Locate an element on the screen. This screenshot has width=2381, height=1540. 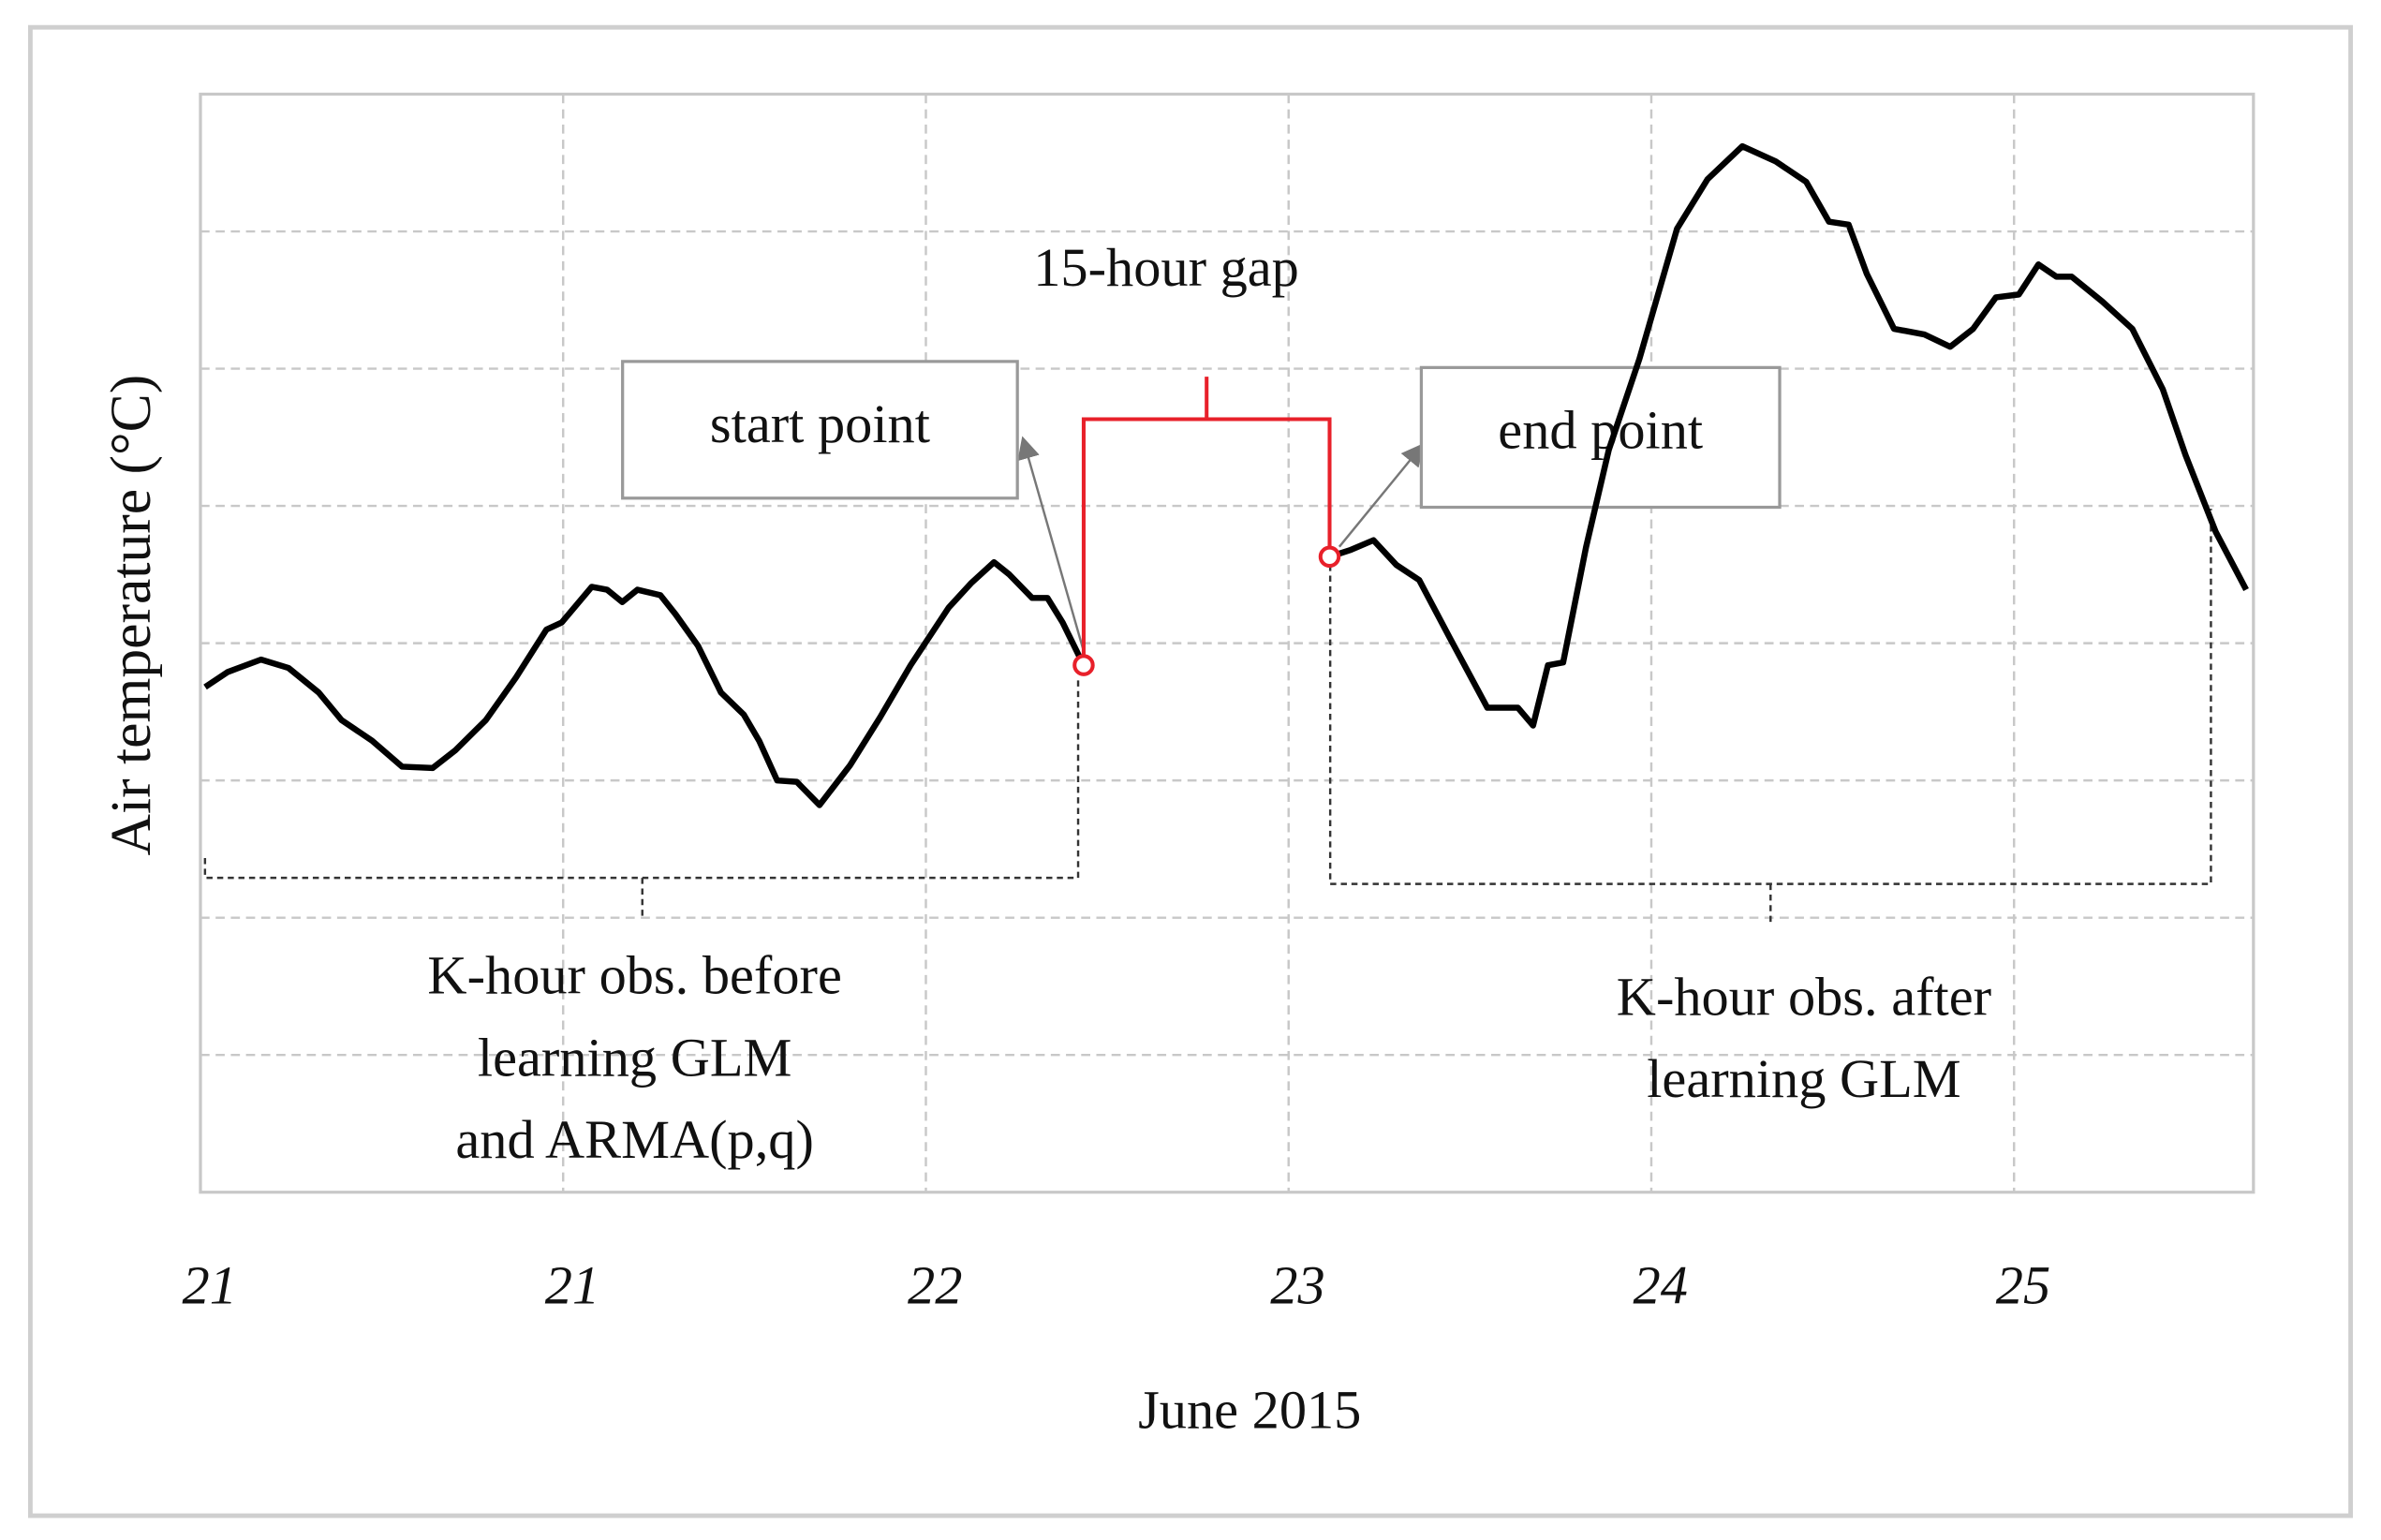
before-label: learning GLM is located at coordinates (634, 1057).